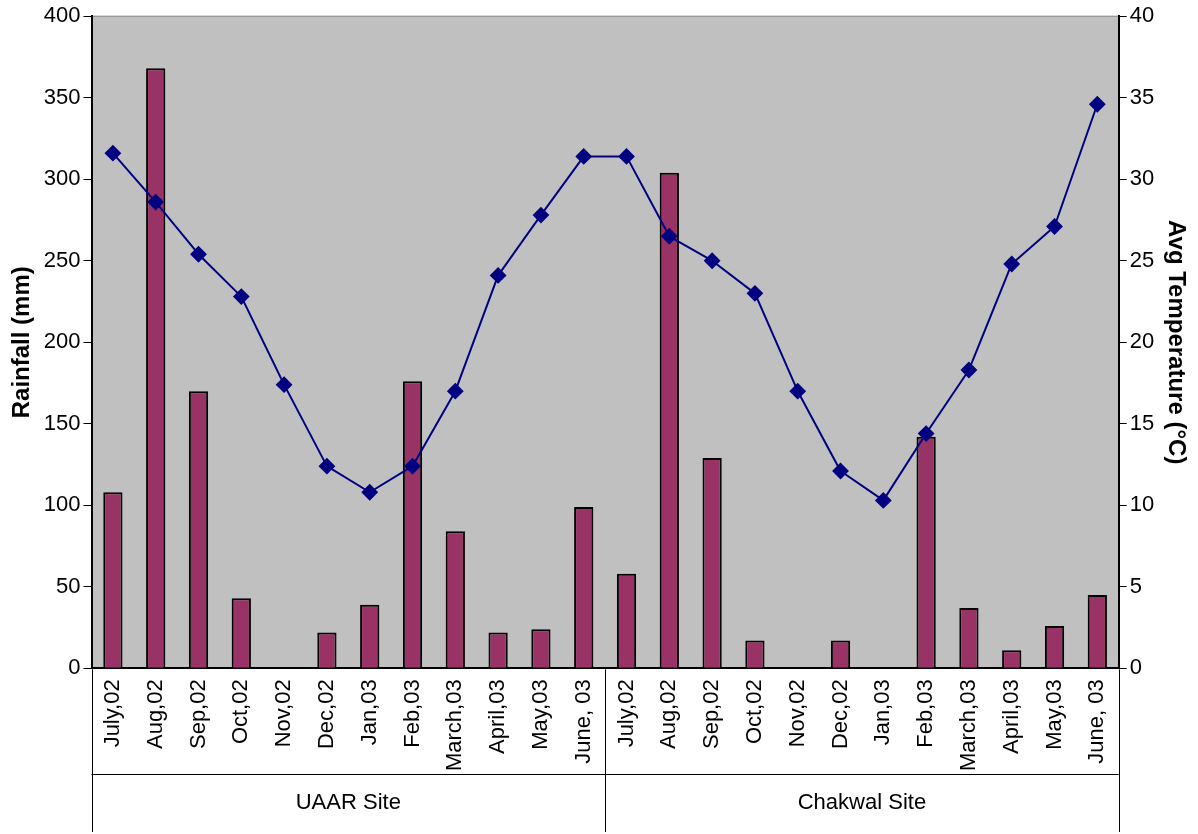  I want to click on y-tick-label: 400, so click(62, 15).